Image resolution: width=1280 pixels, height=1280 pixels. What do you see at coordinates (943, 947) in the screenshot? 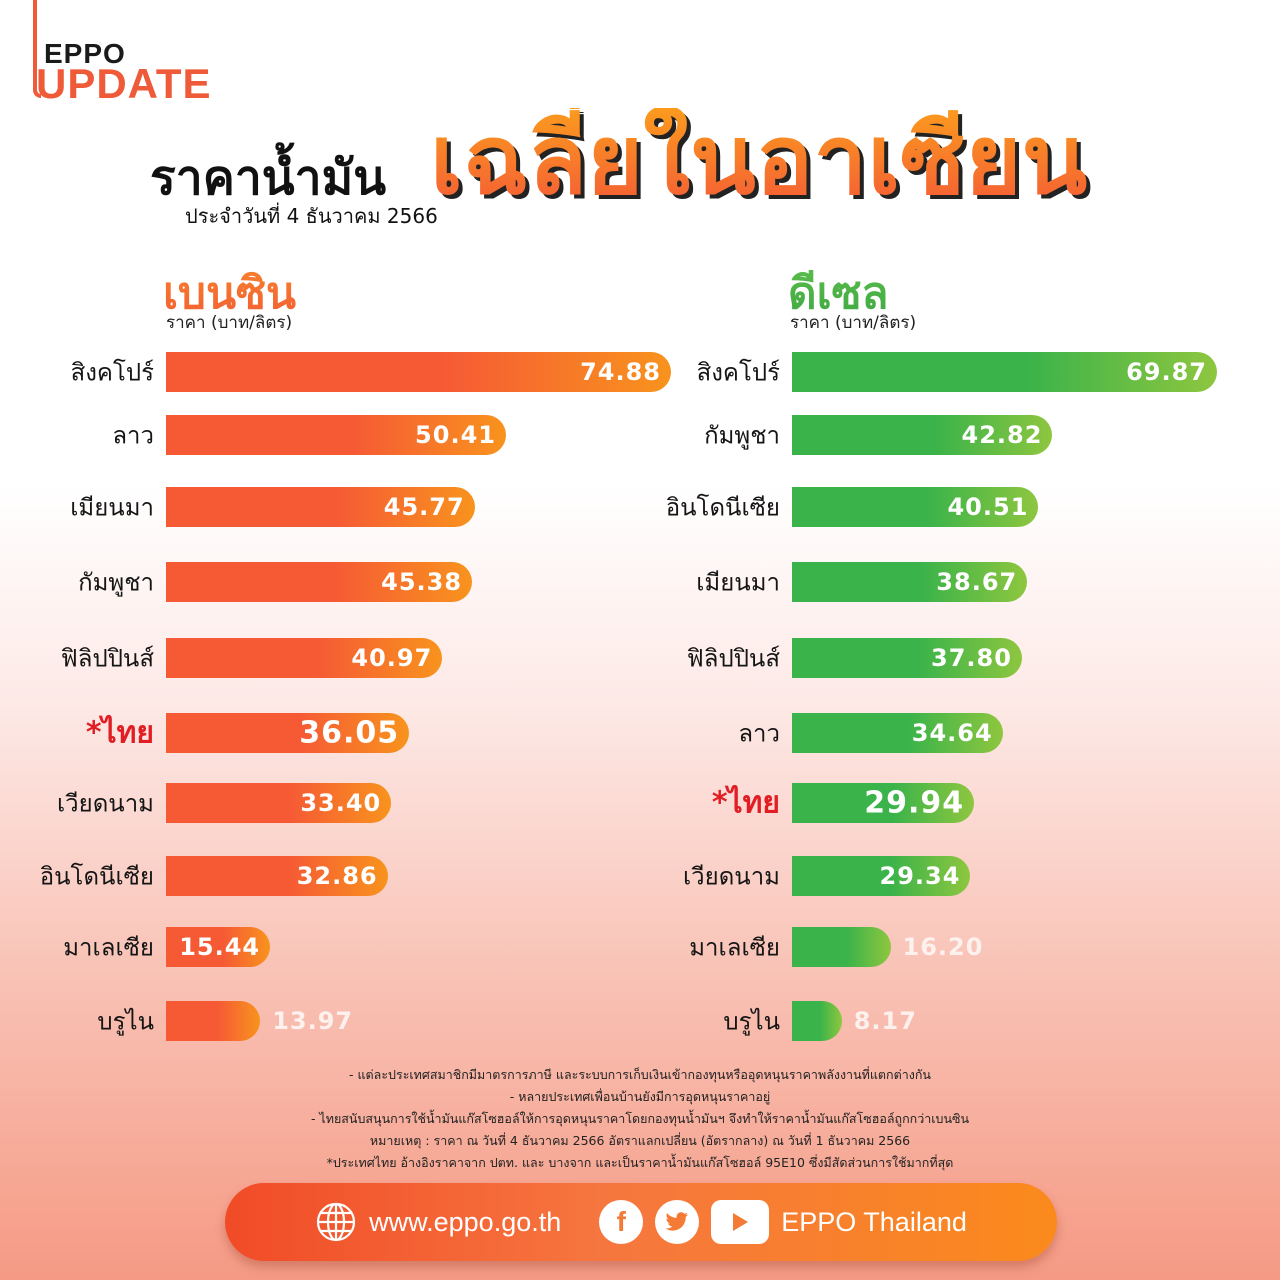
I see `value-label: 16.20` at bounding box center [943, 947].